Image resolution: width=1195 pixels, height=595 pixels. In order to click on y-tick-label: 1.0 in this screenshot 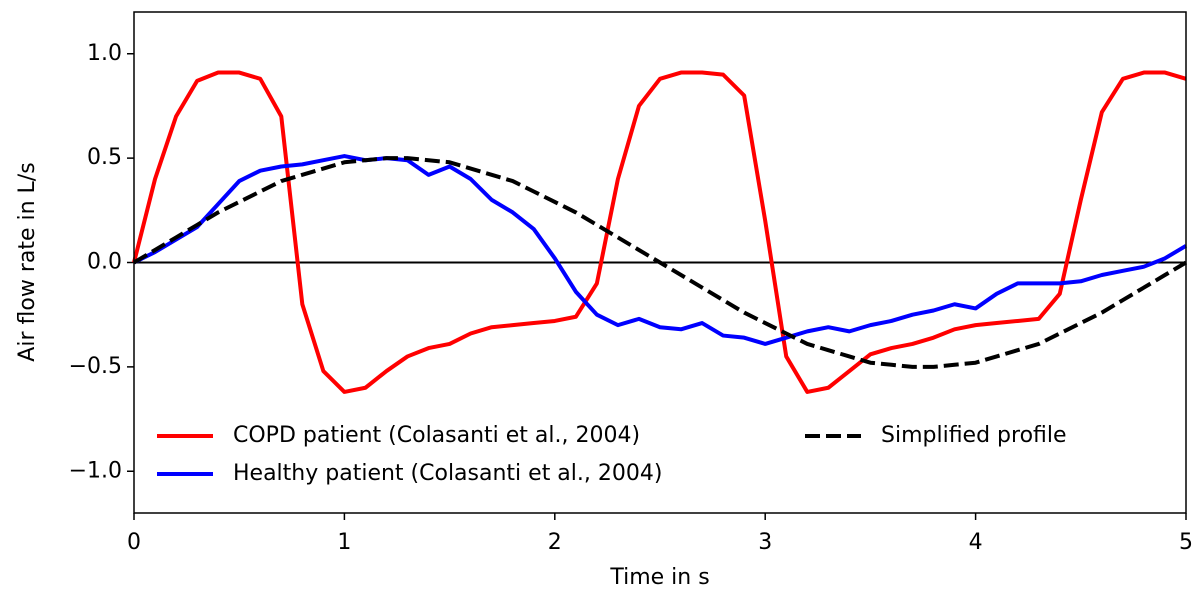, I will do `click(104, 53)`.